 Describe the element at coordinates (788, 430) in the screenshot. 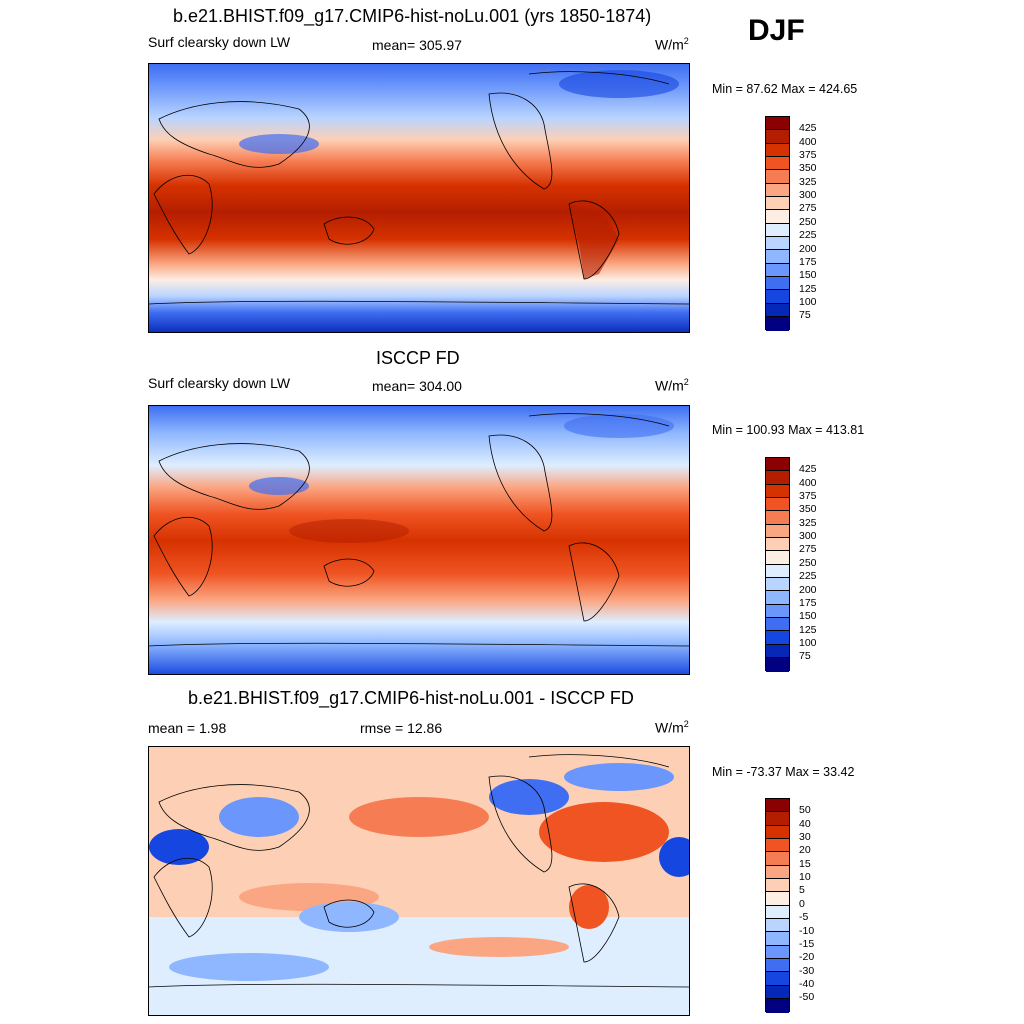

I see `panel-2-minmax: Min = 100.93 Max = 413.81` at that location.